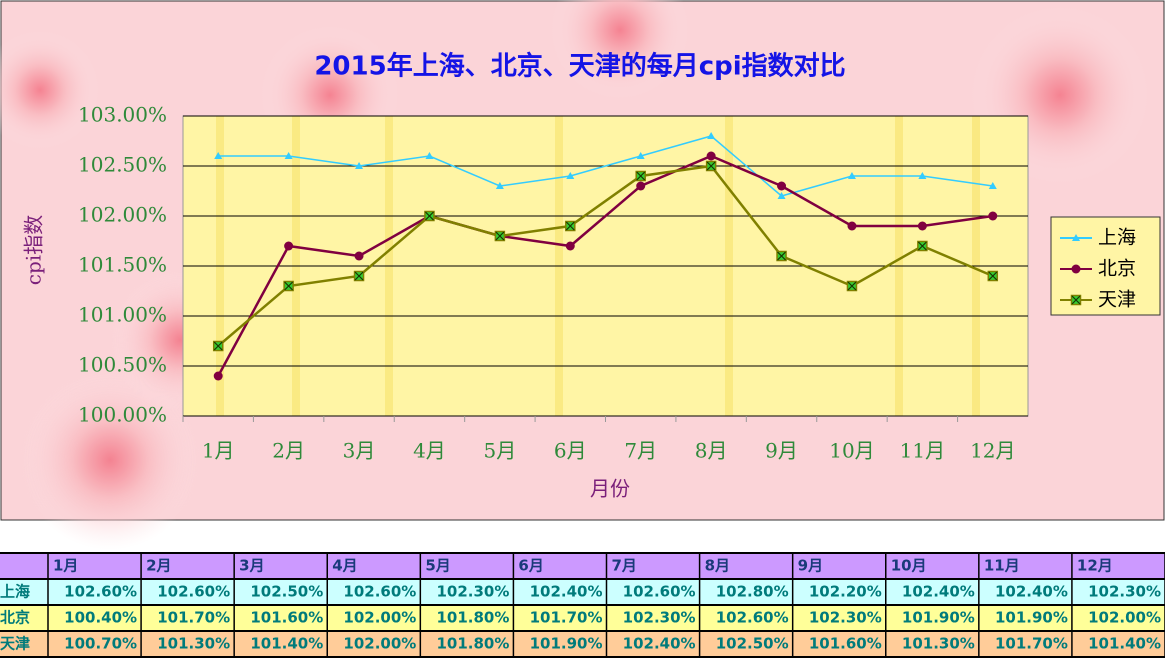  Describe the element at coordinates (624, 566) in the screenshot. I see `table-header-cell: 7月` at that location.